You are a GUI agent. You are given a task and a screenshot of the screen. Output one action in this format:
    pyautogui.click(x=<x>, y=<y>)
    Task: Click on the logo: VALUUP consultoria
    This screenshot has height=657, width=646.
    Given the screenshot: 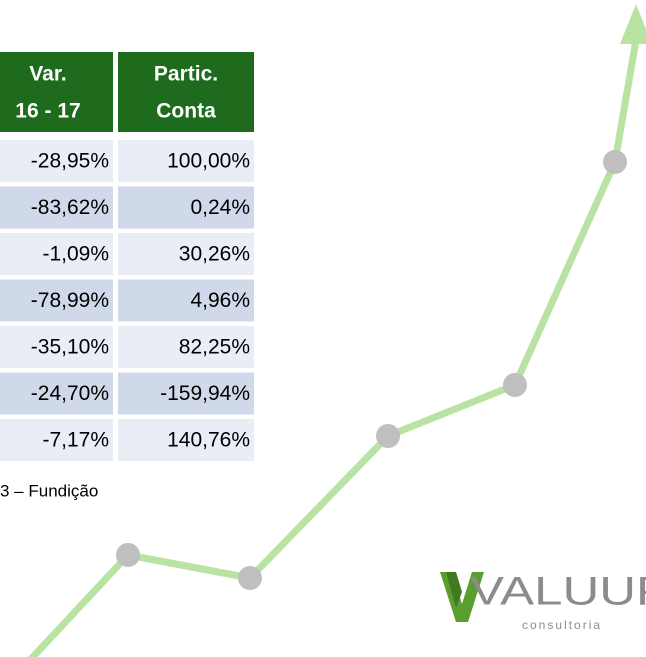 What is the action you would take?
    pyautogui.click(x=543, y=601)
    